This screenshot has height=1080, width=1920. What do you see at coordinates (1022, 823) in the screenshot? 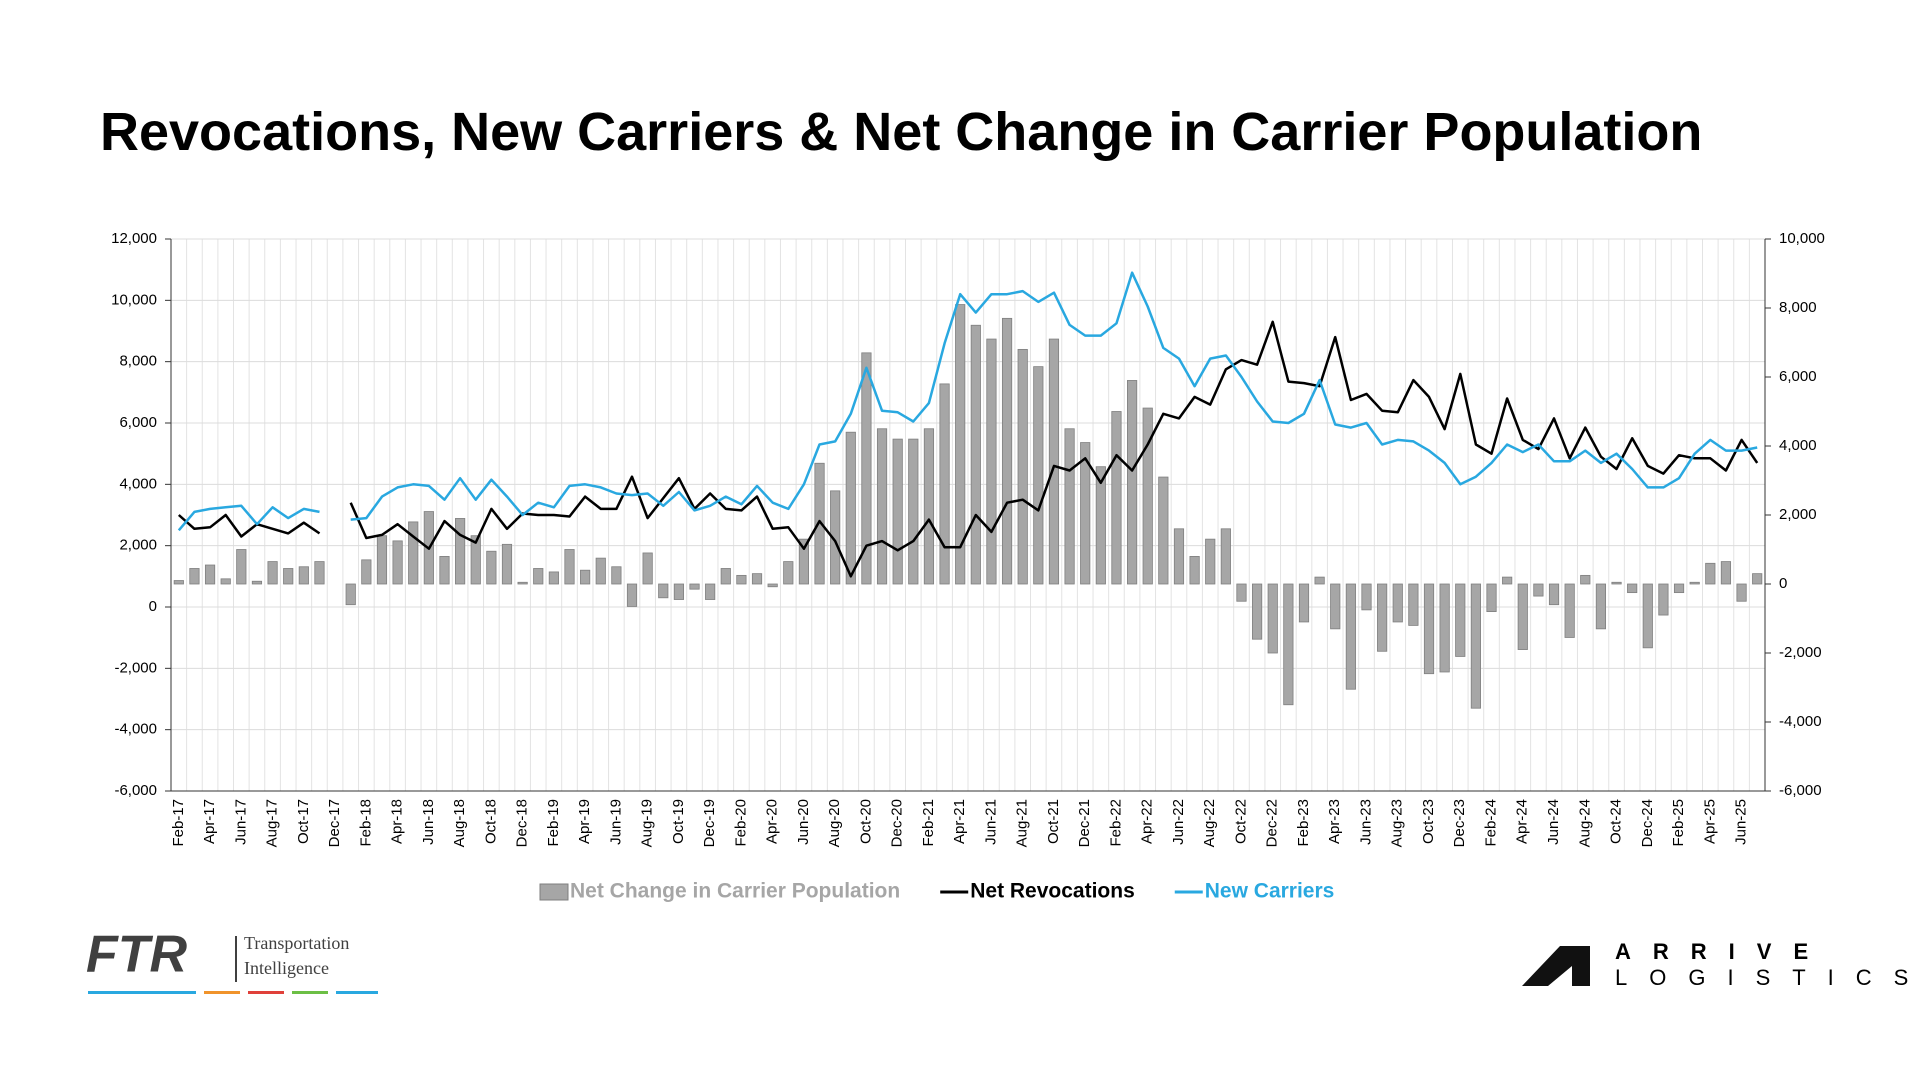
I see `x-tick-label: Aug-21` at bounding box center [1022, 823].